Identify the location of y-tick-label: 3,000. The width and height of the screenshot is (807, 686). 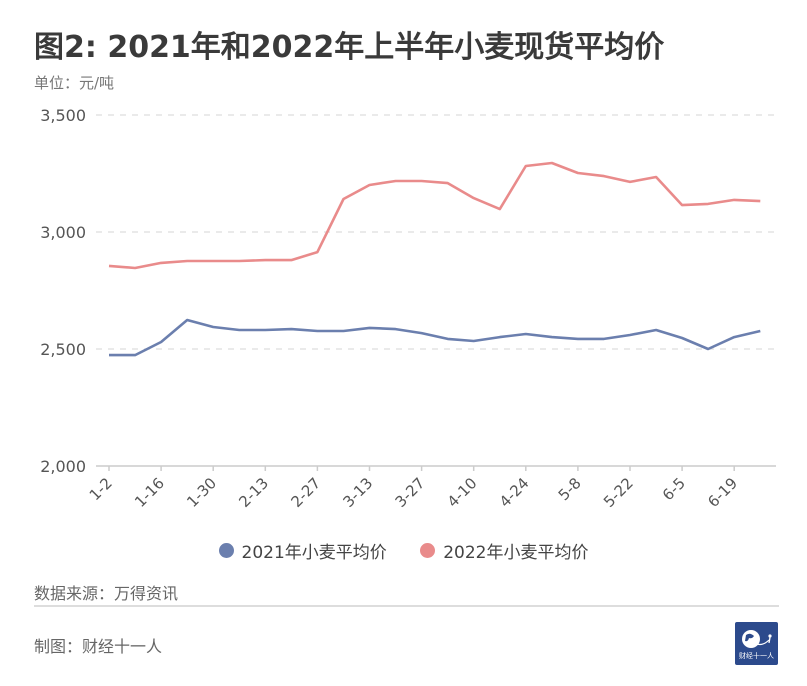
(63, 232).